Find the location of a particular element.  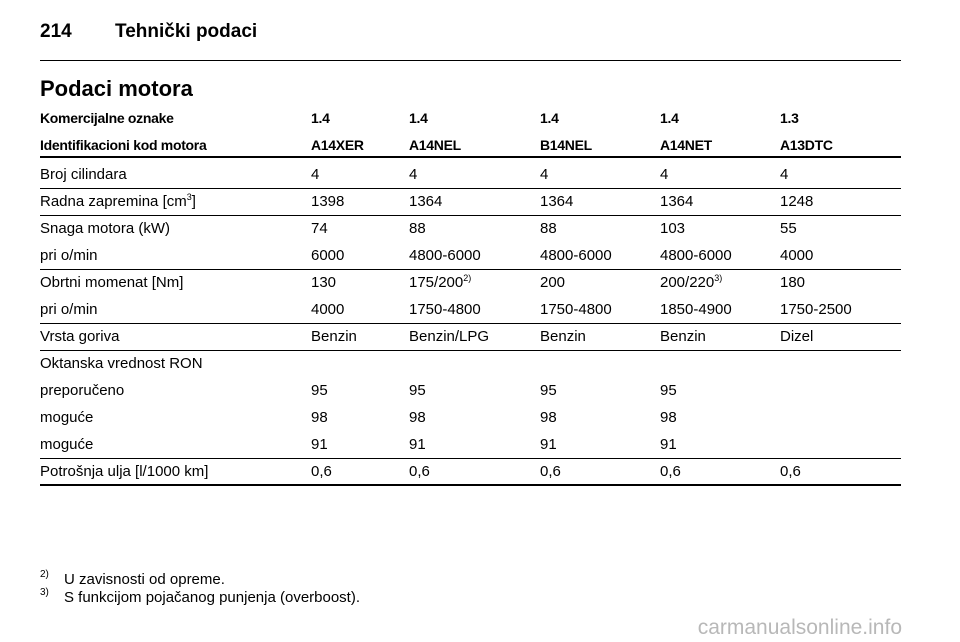

table-cell: 180 is located at coordinates (793, 282).